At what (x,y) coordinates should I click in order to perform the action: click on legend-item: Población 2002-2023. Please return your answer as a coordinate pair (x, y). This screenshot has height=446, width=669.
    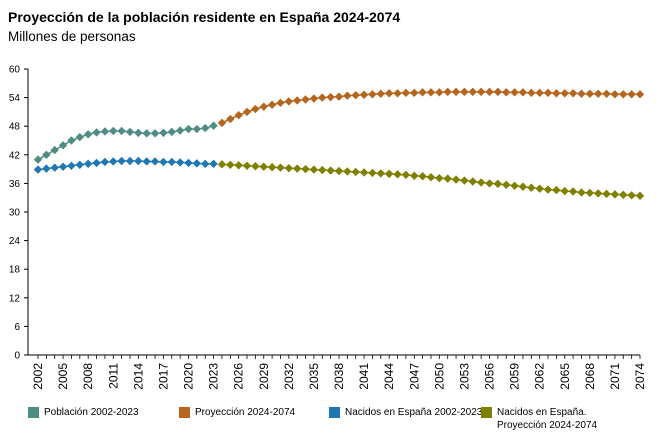
    Looking at the image, I should click on (83, 412).